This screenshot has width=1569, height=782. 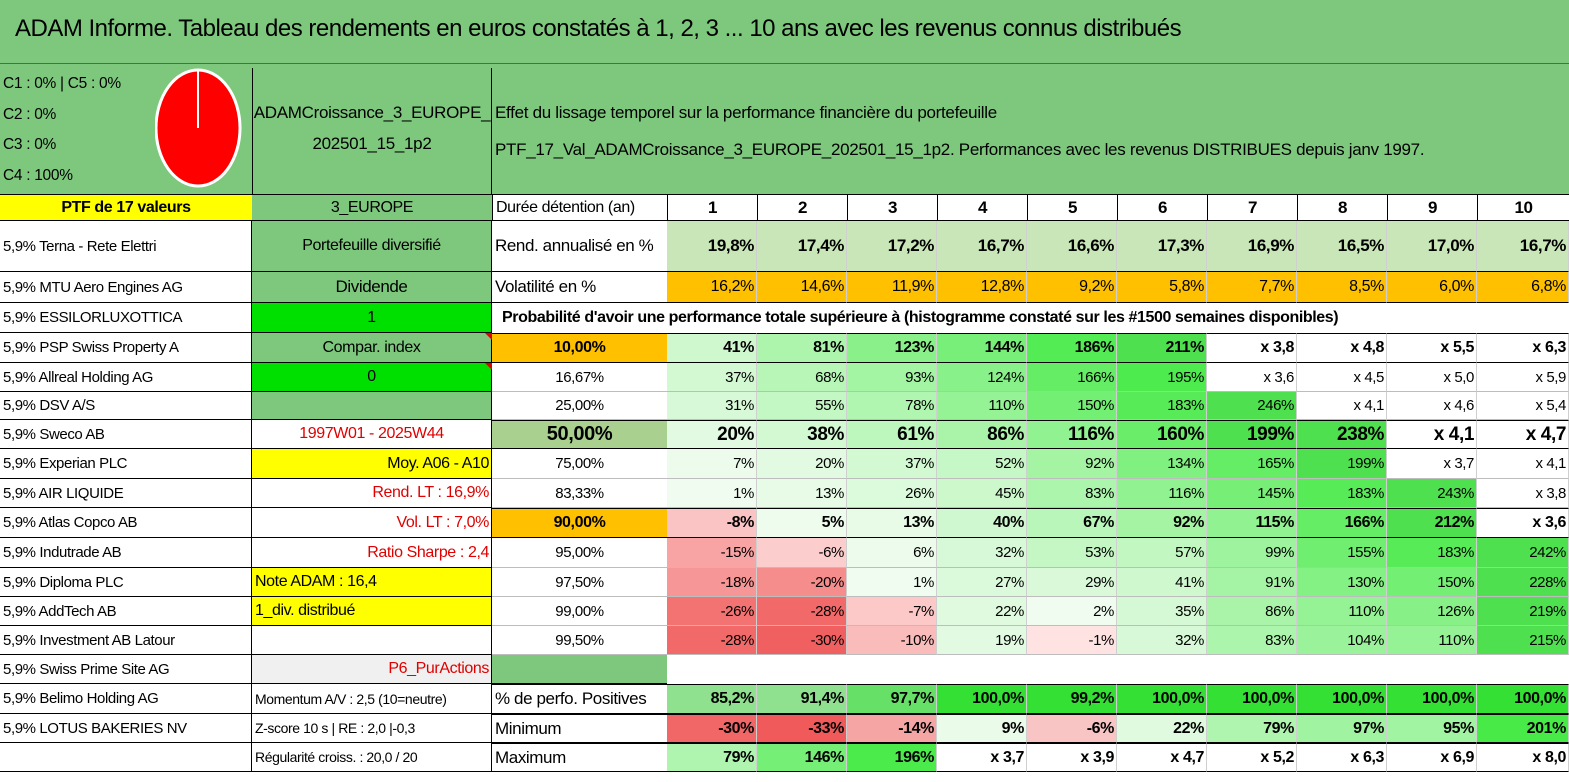 I want to click on info-empty, so click(x=372, y=406).